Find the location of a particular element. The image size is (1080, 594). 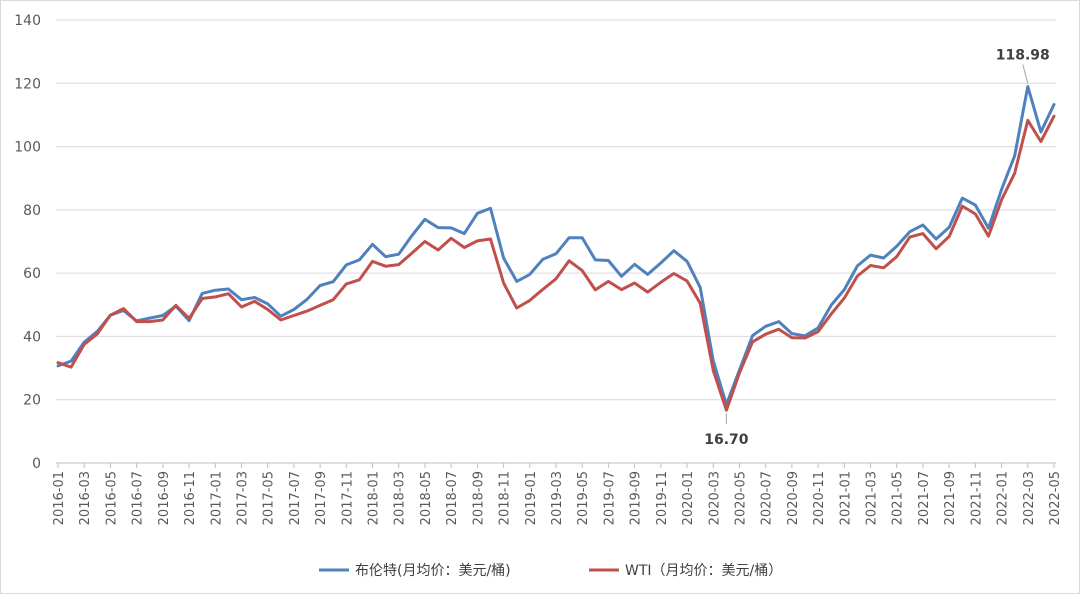

x-tick-label: 2016-11 is located at coordinates (190, 498).